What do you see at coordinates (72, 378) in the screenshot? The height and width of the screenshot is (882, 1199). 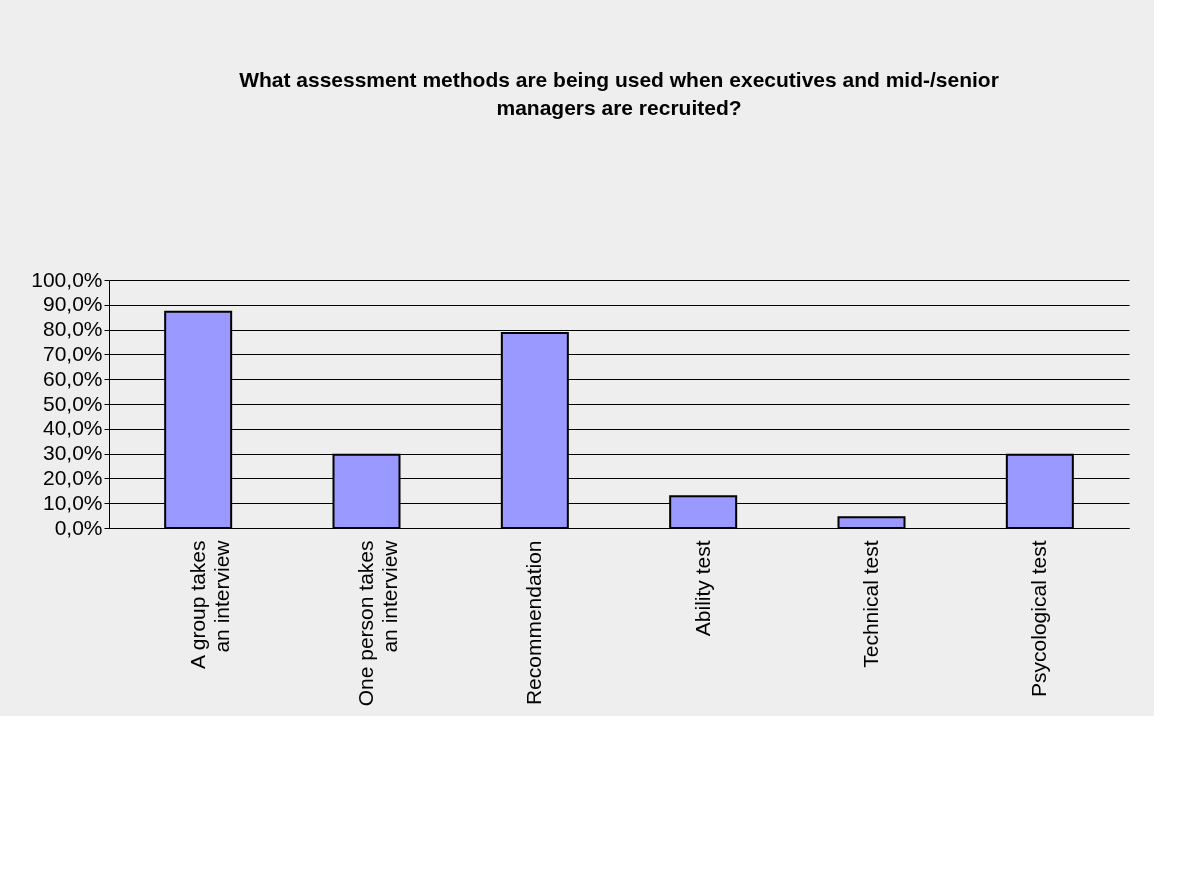 I see `y-tick-label: 60,0%` at bounding box center [72, 378].